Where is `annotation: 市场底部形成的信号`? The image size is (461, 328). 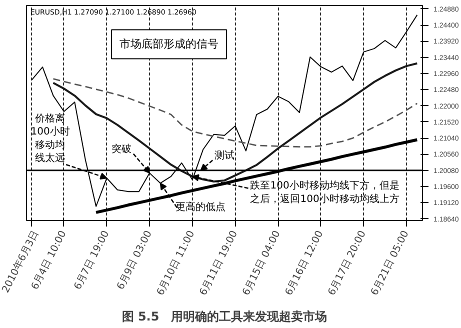 annotation: 市场底部形成的信号 is located at coordinates (169, 44).